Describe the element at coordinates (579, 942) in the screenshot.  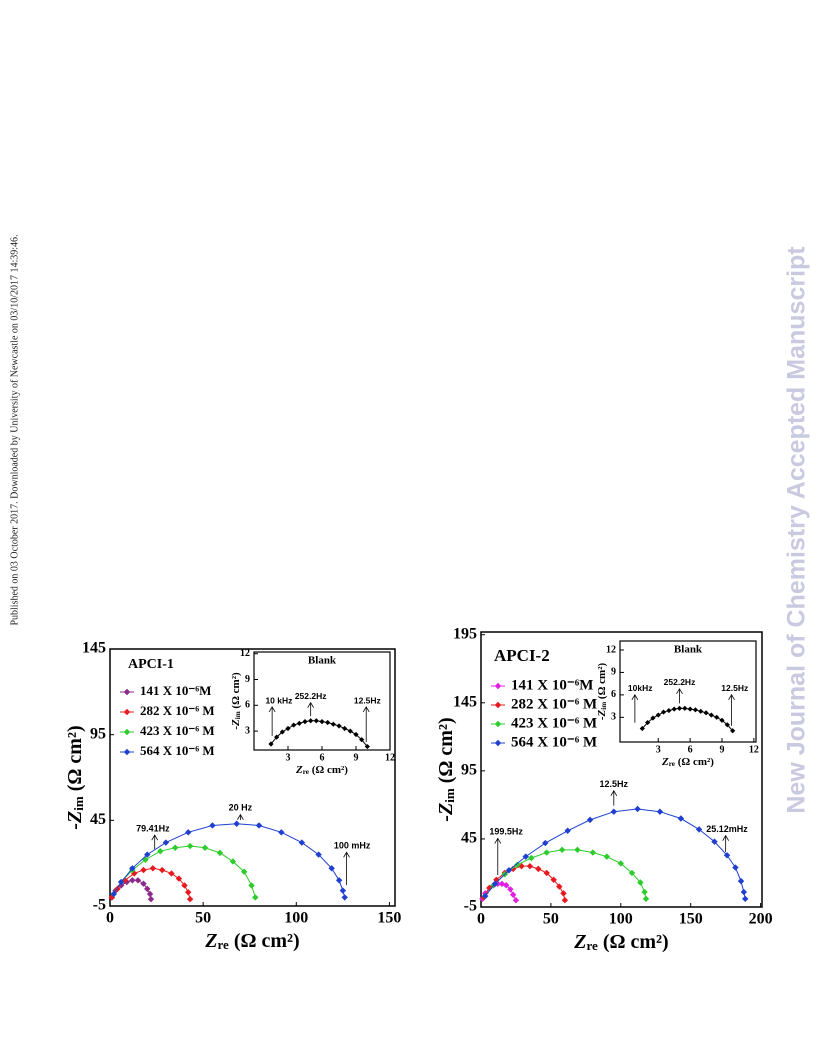
I see `axis-label-part: Z` at that location.